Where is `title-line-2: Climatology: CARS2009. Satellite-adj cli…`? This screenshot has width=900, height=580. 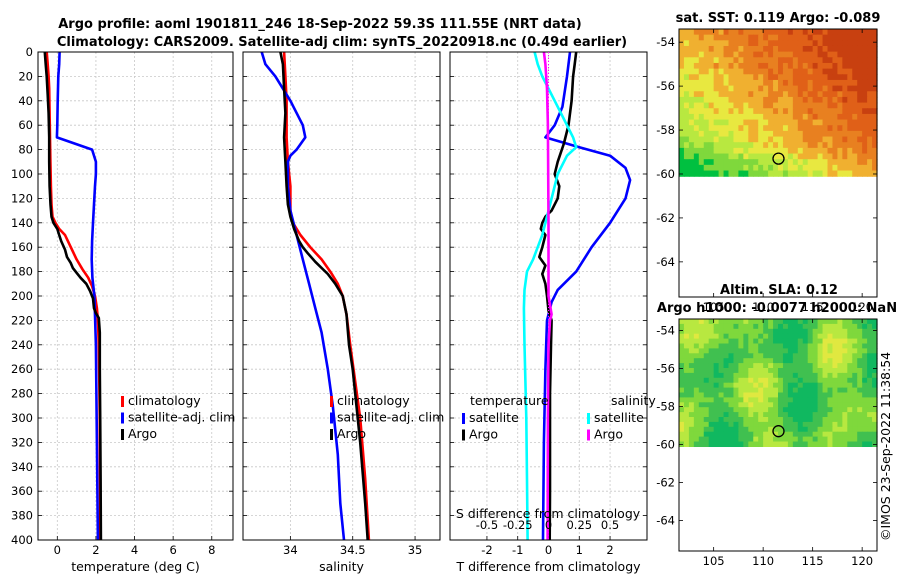 title-line-2: Climatology: CARS2009. Satellite-adj cli… is located at coordinates (342, 42).